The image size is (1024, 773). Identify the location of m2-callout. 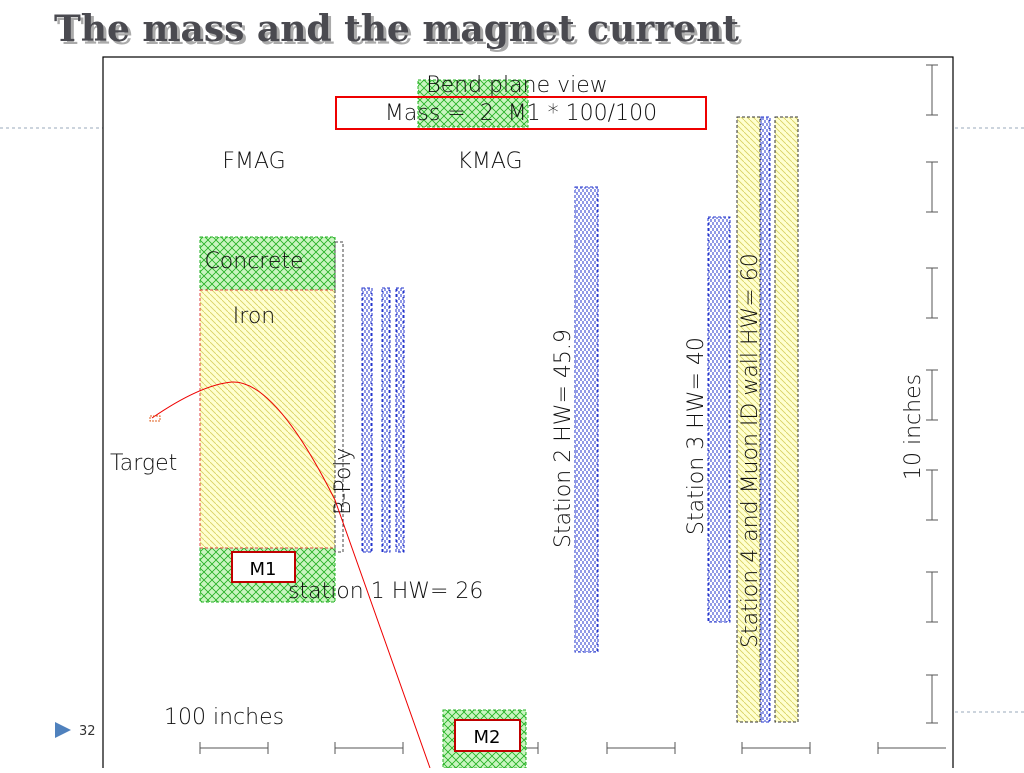
(487, 735).